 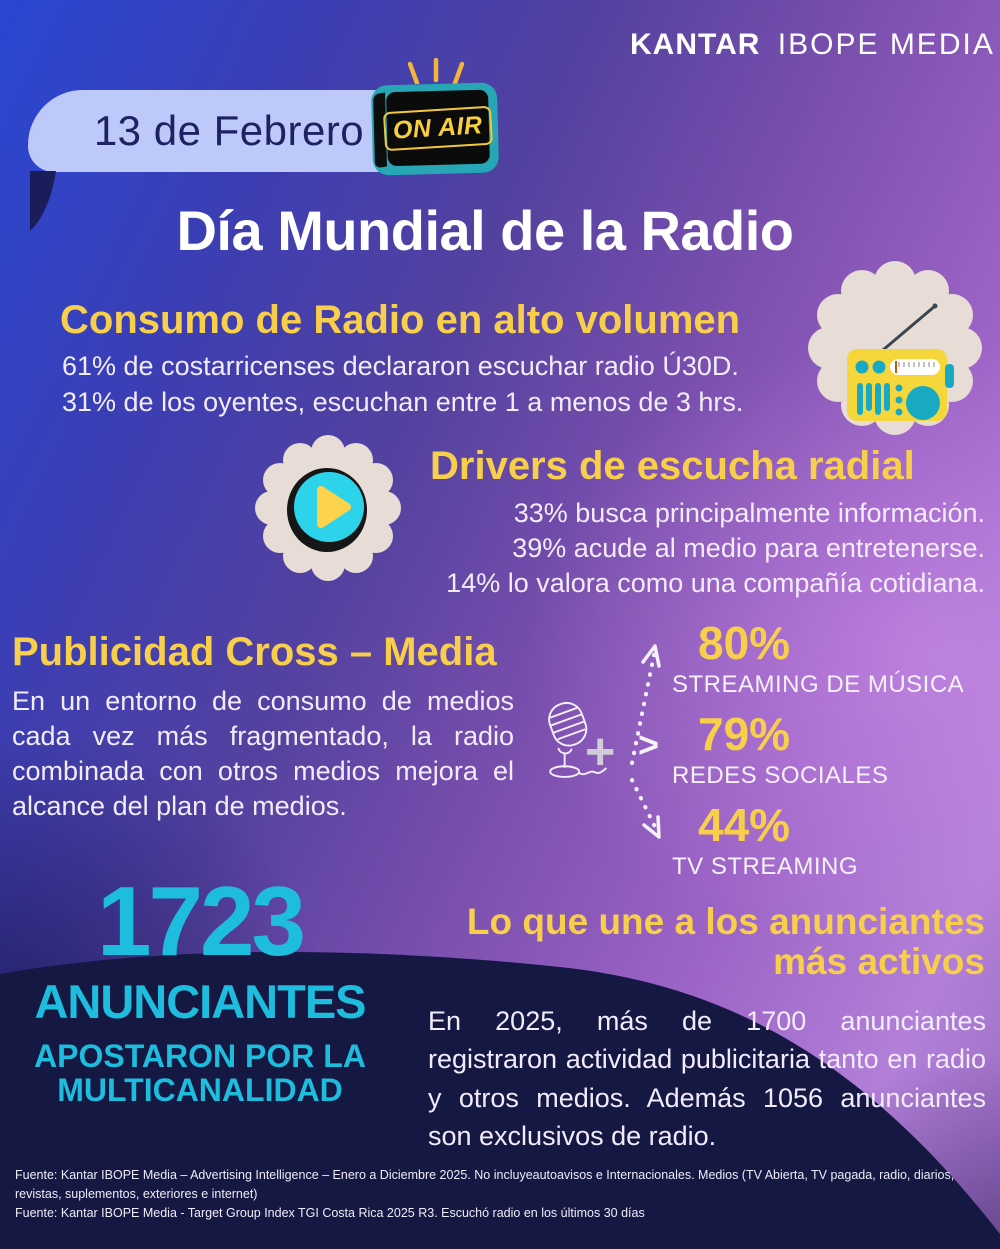 What do you see at coordinates (644, 805) in the screenshot?
I see `dotted-arrow-down-icon` at bounding box center [644, 805].